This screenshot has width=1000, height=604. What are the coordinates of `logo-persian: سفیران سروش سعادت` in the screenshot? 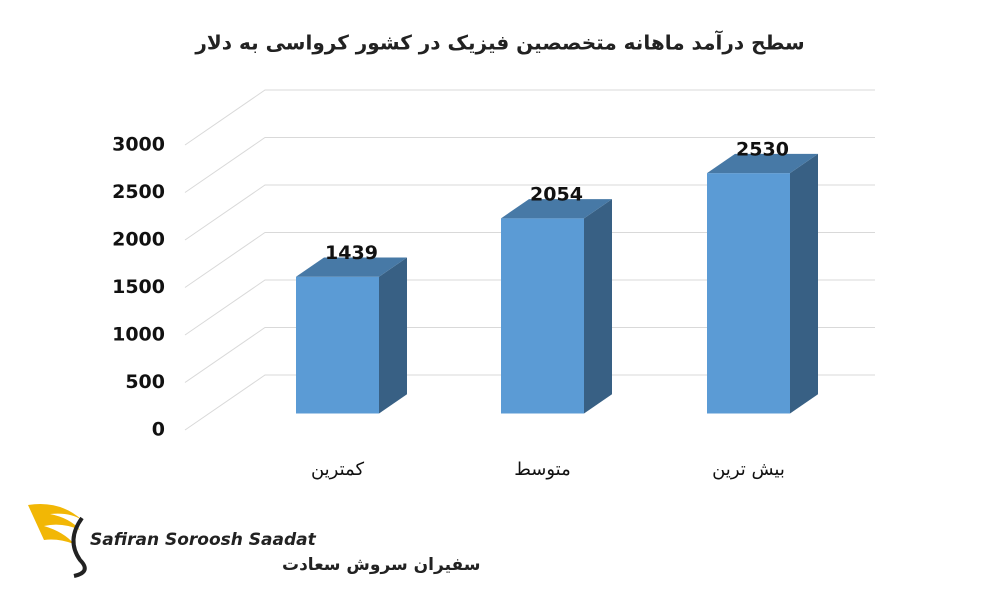 It's located at (381, 565).